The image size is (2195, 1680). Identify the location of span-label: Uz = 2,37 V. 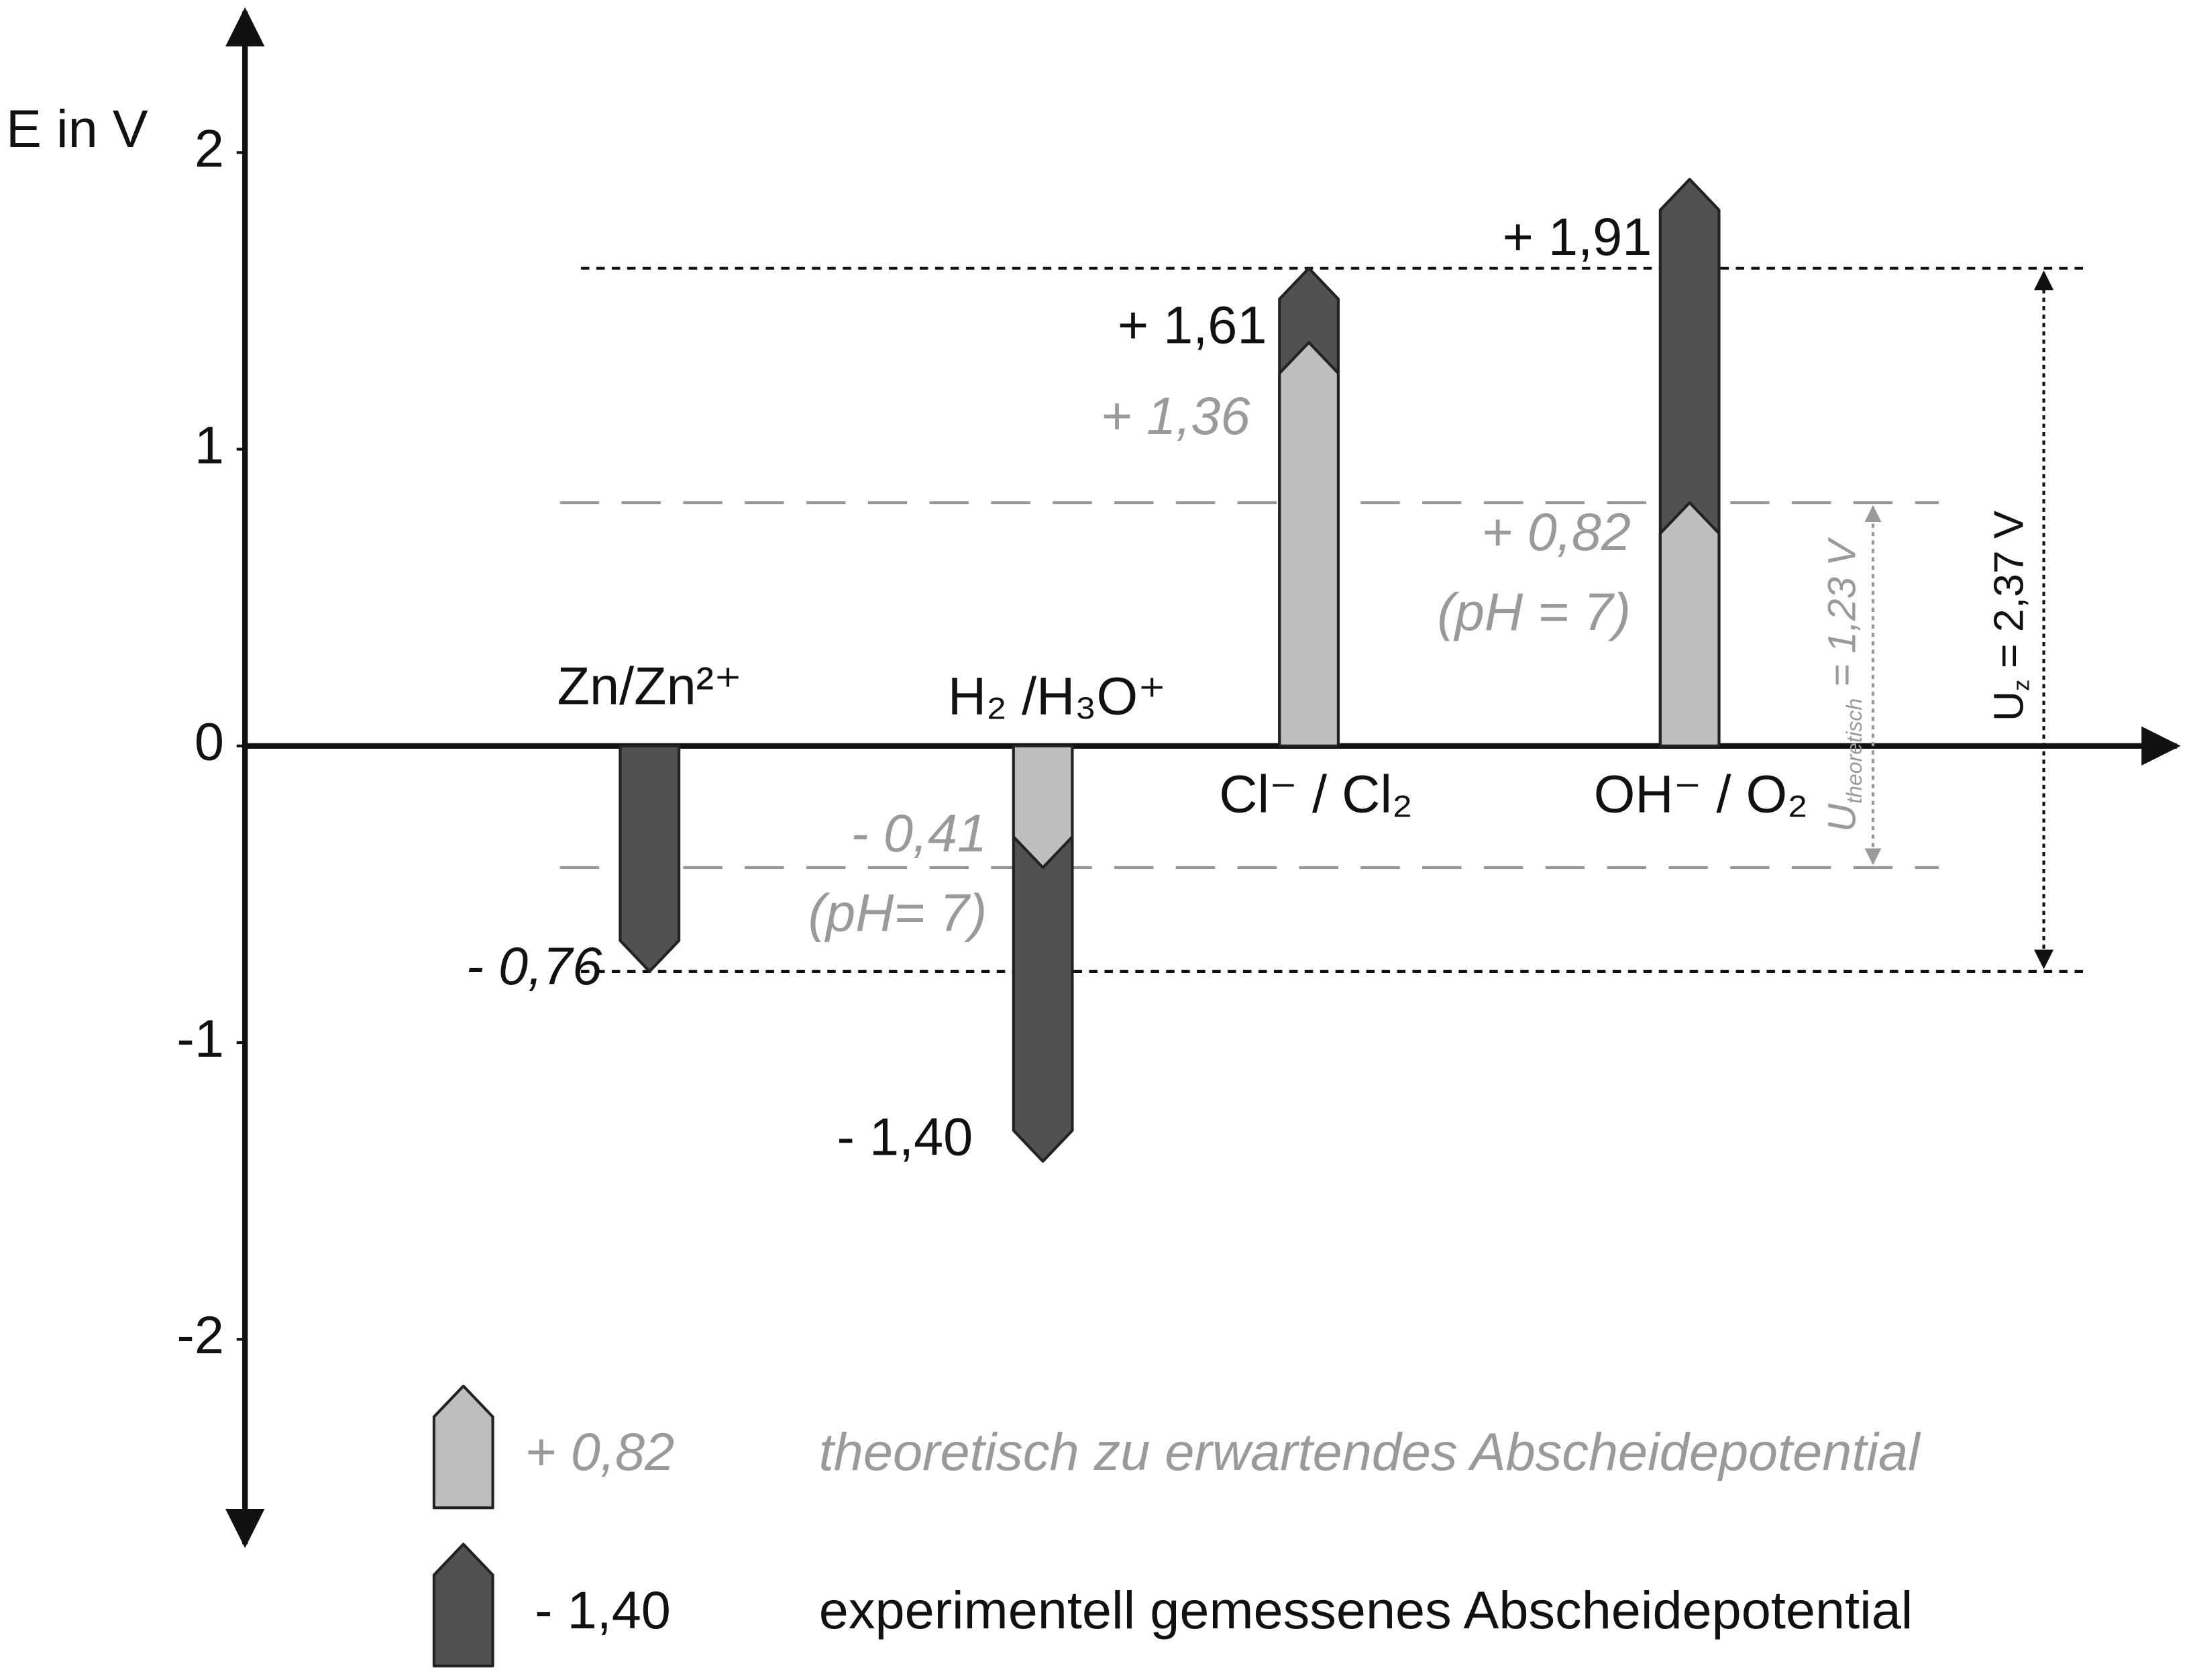
(2009, 616).